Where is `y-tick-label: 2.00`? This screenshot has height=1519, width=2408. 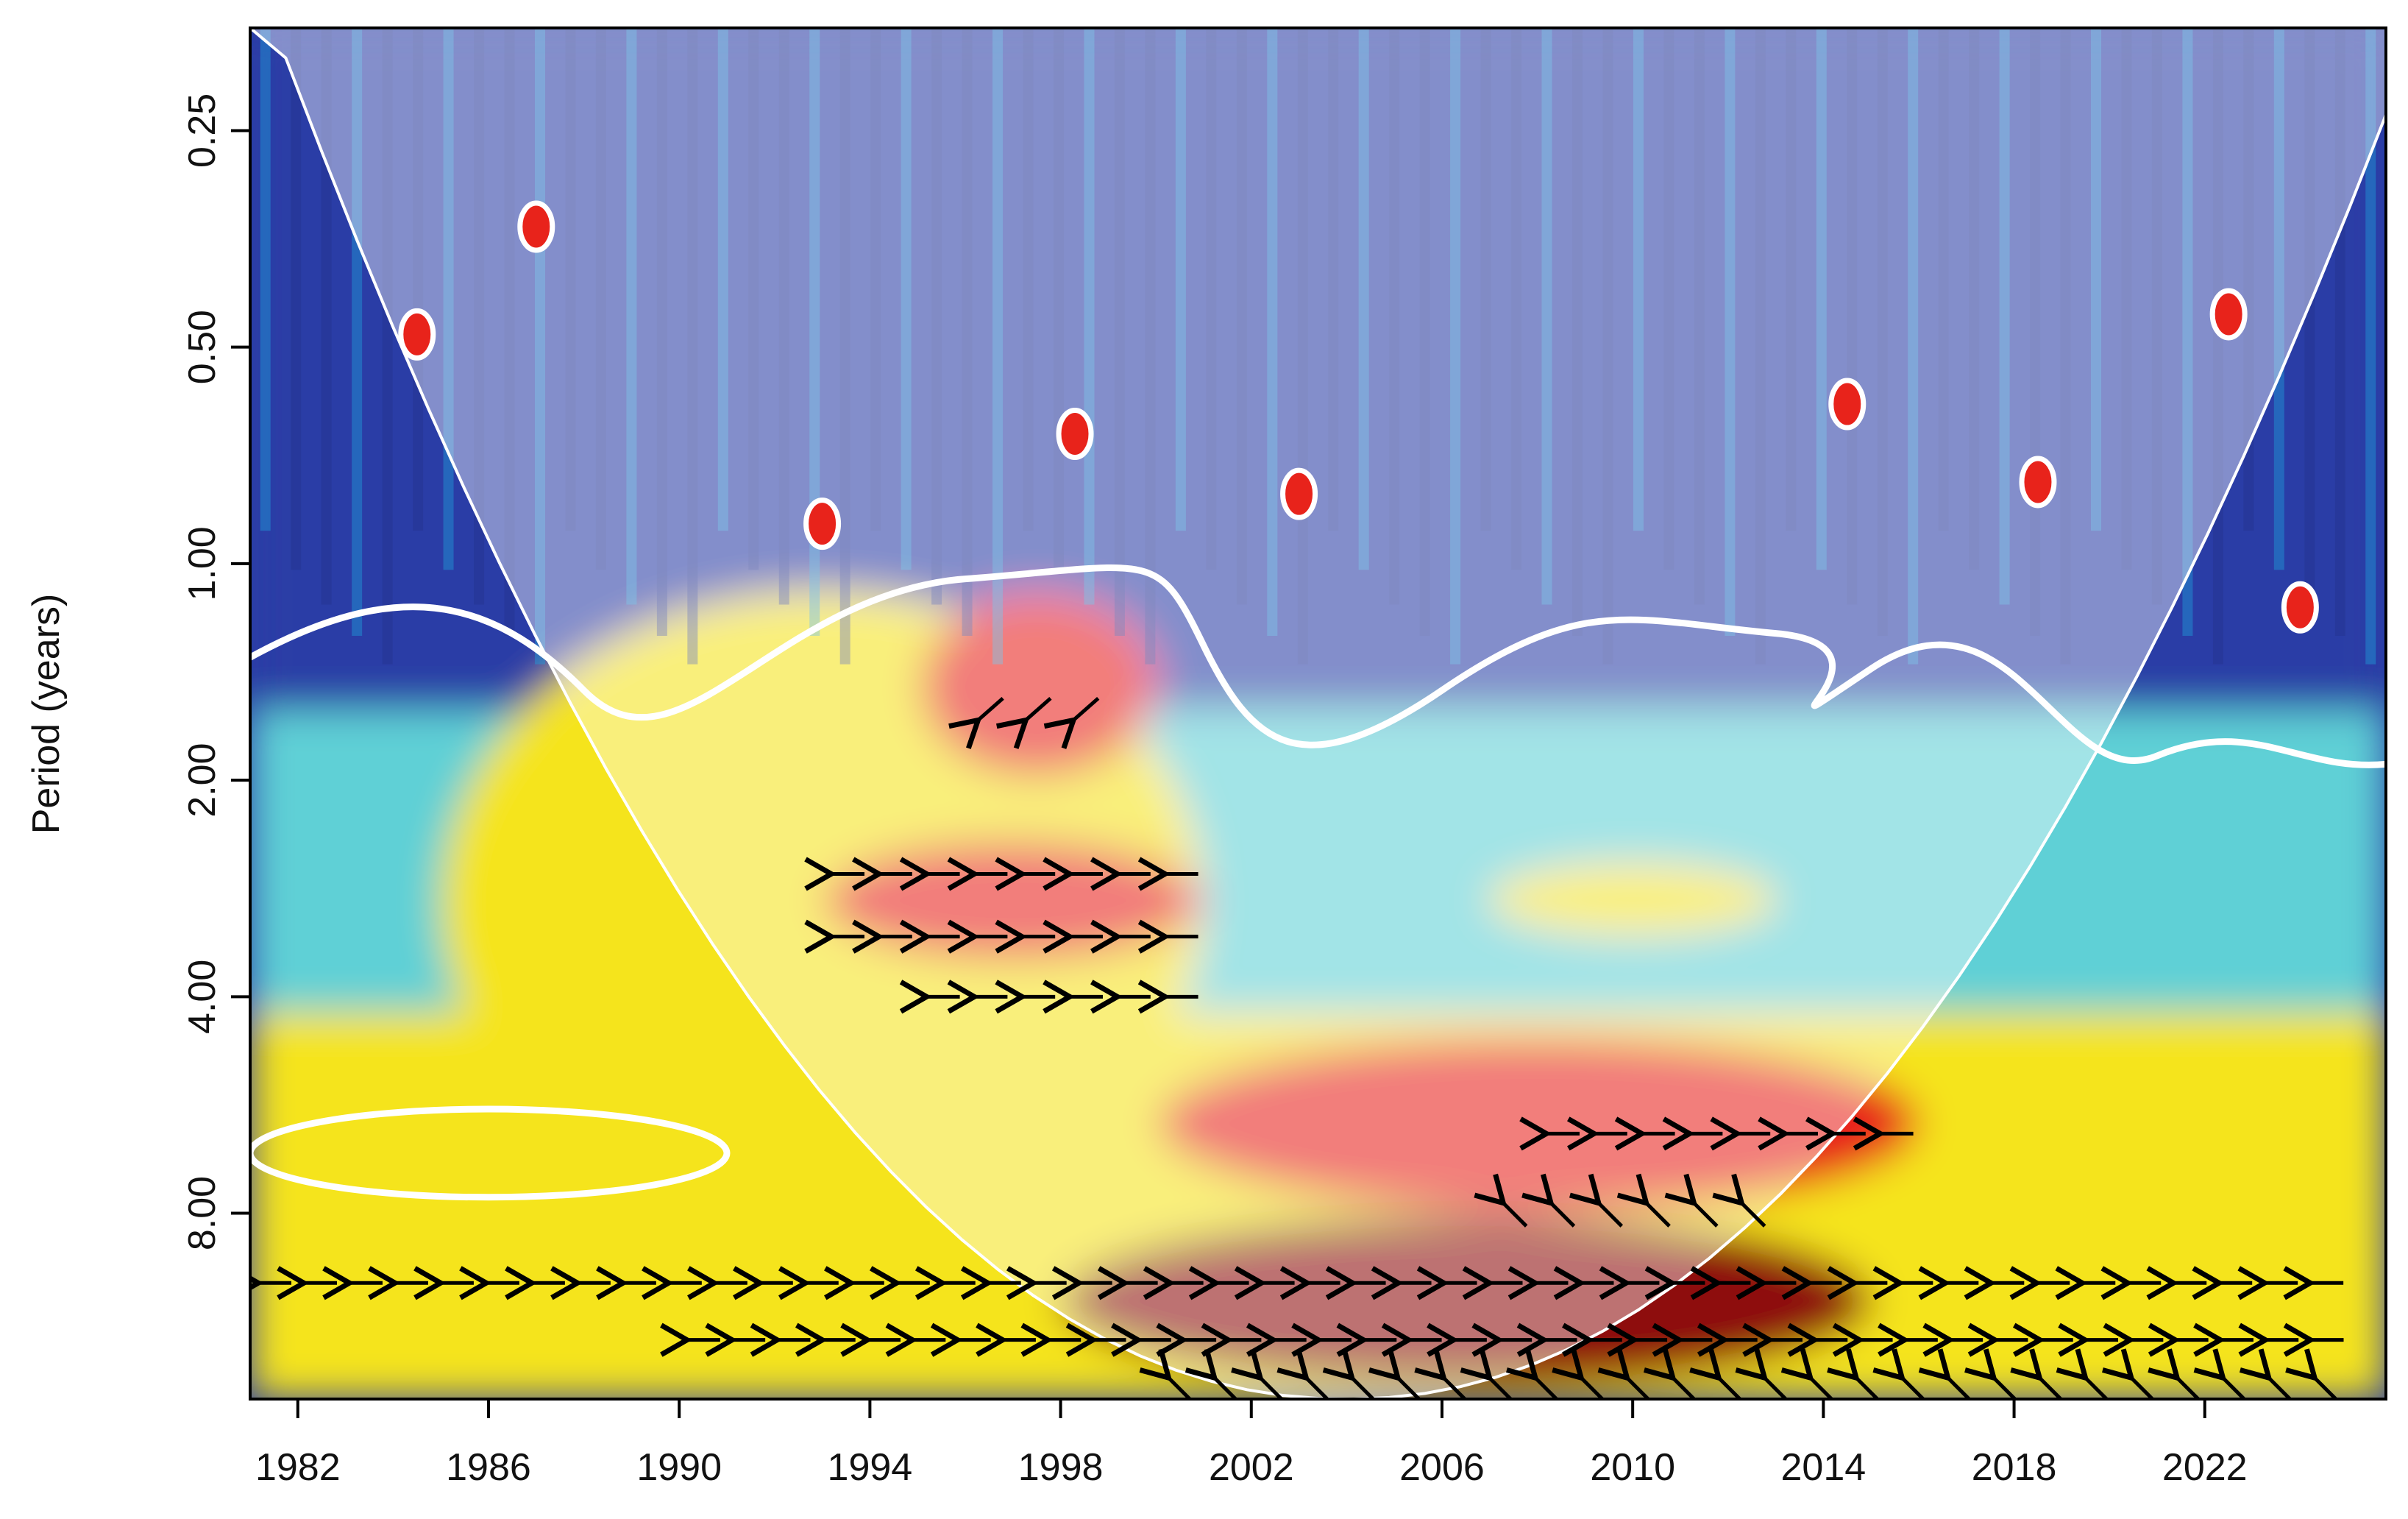 y-tick-label: 2.00 is located at coordinates (203, 780).